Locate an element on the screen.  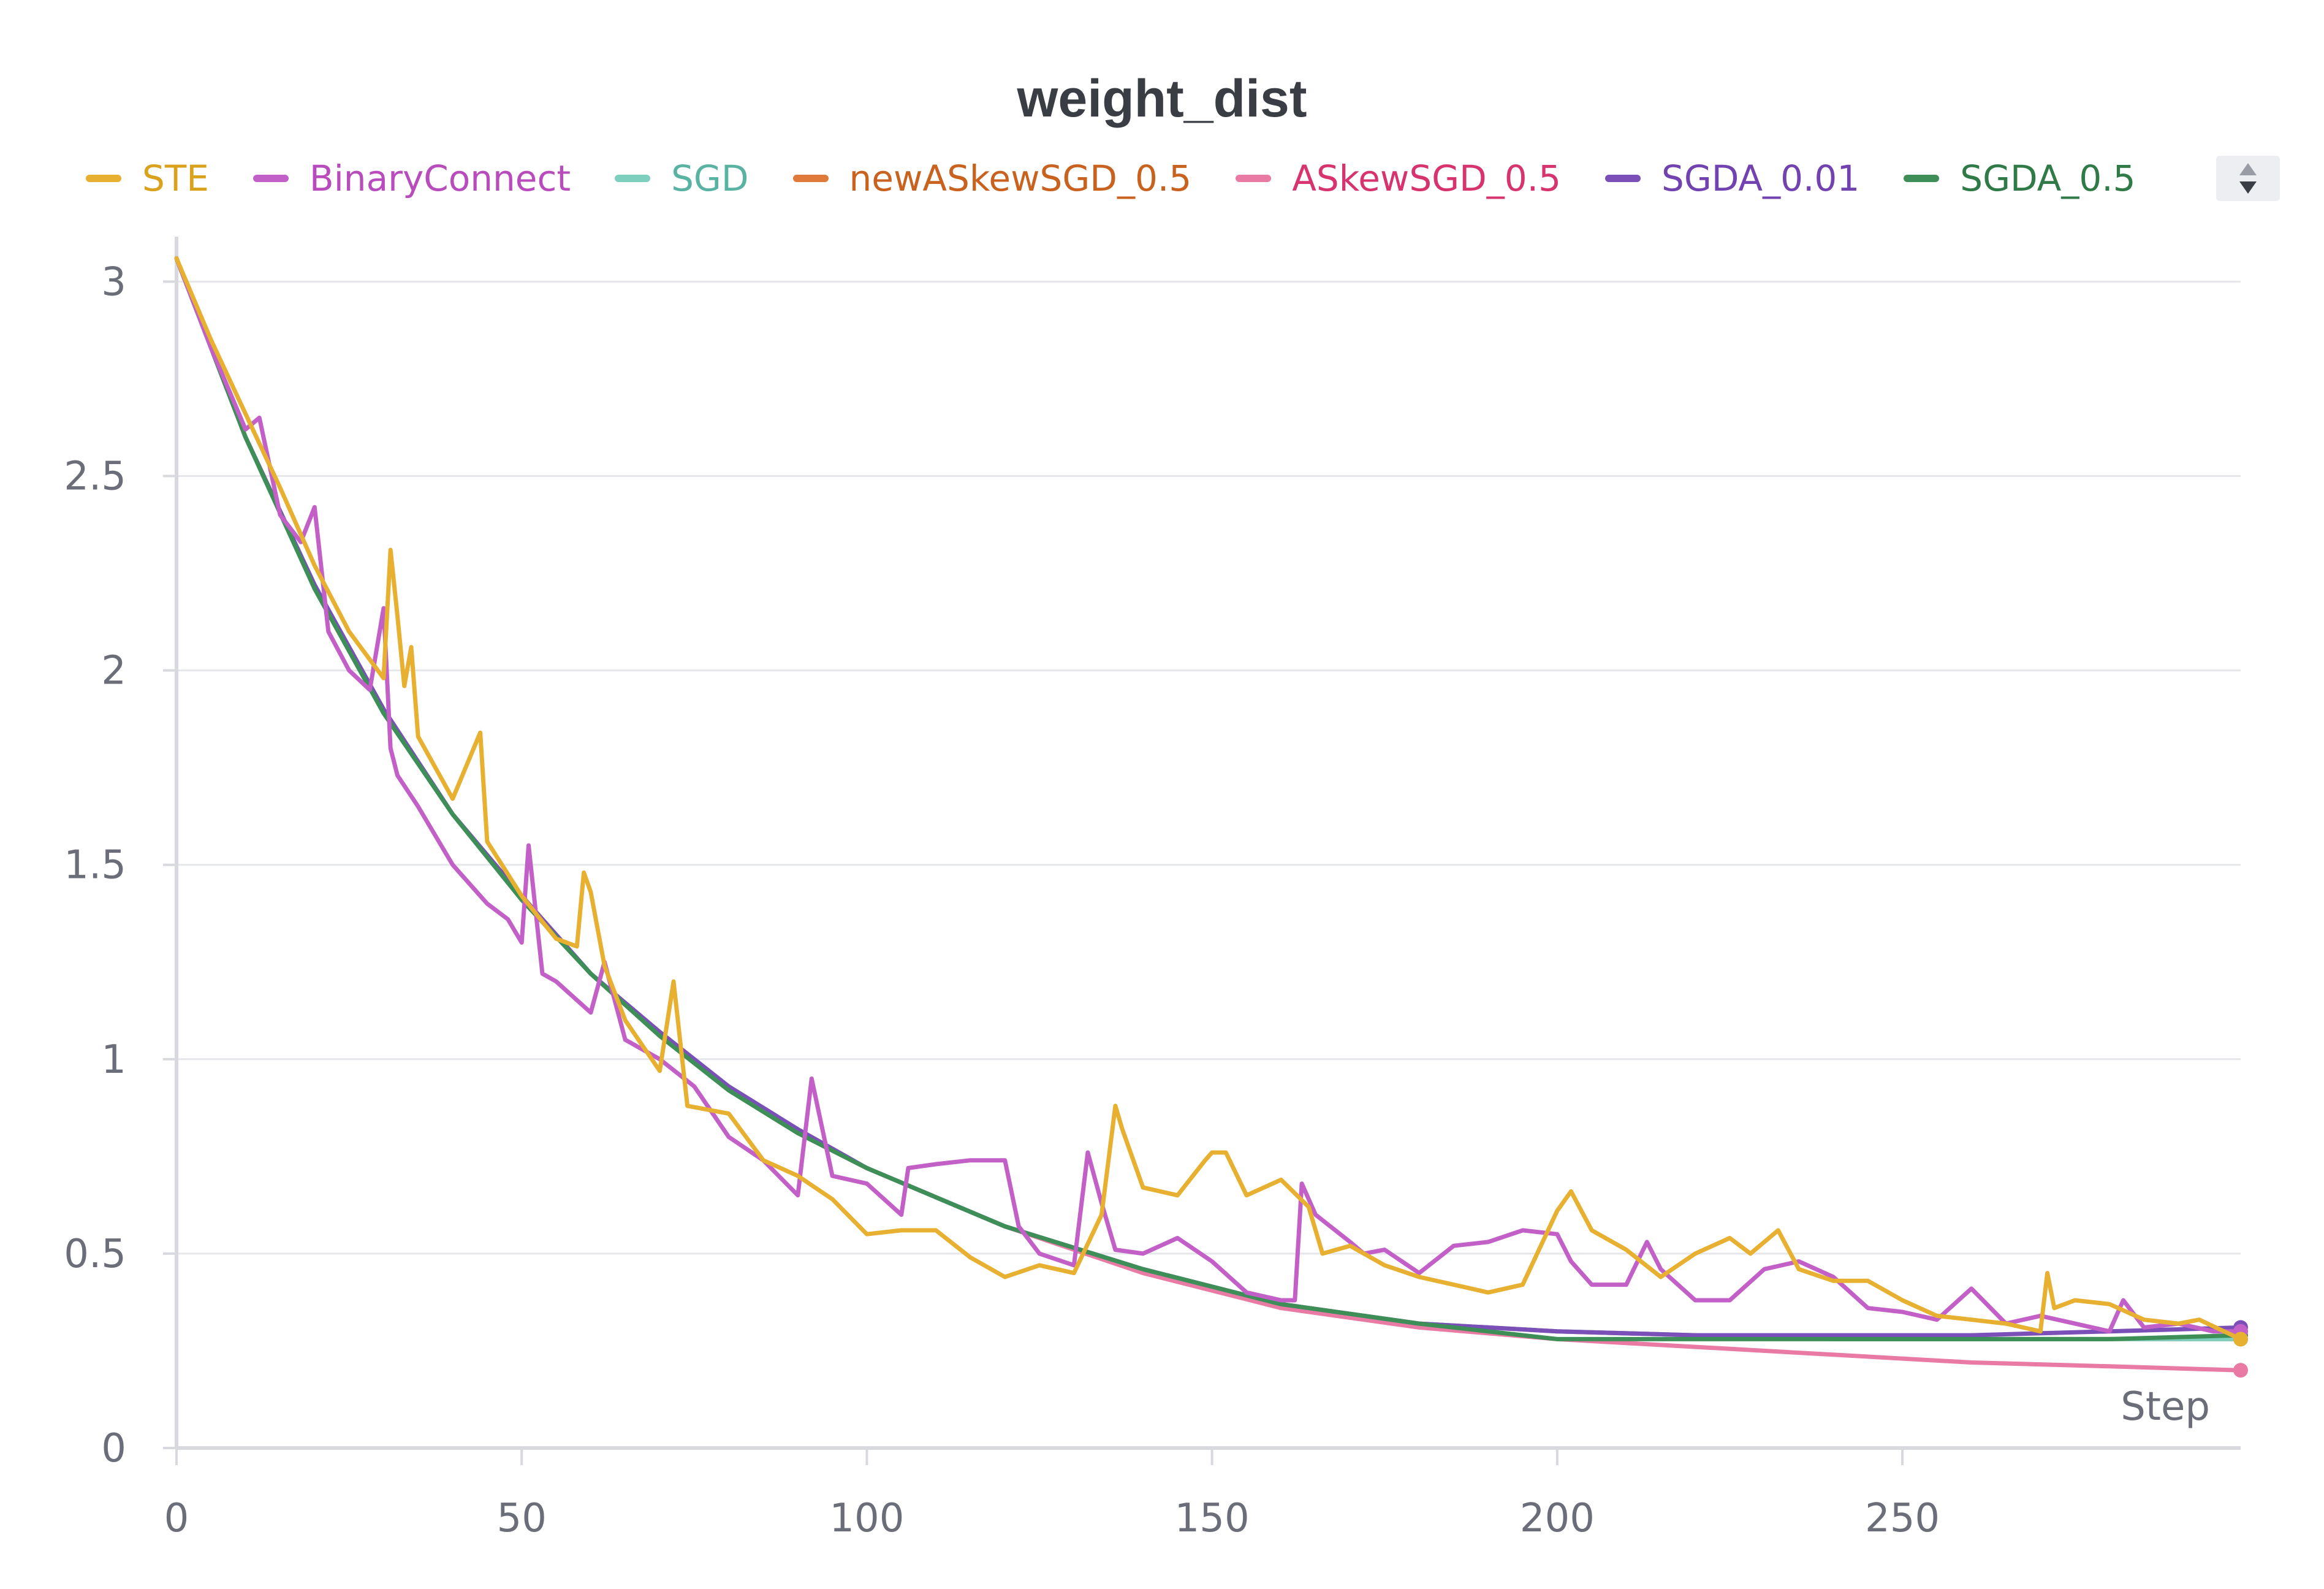
legend-label: newASkewSGD_0.5 is located at coordinates (1020, 179).